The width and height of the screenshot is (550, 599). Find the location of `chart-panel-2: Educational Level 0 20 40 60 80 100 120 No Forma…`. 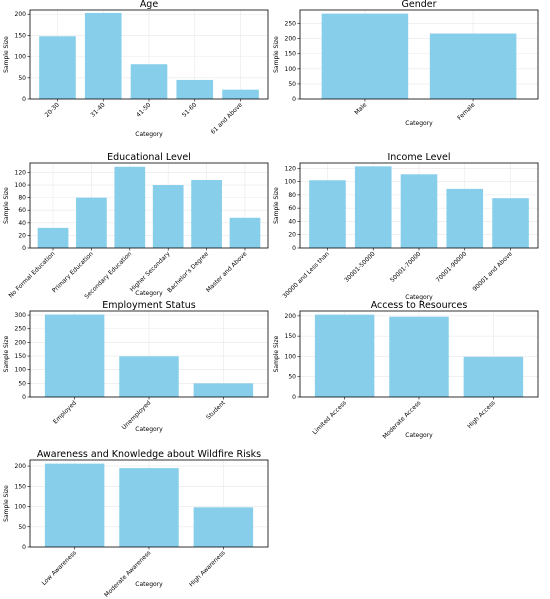

chart-panel-2: Educational Level 0 20 40 60 80 100 120 No Forma… is located at coordinates (136, 226).